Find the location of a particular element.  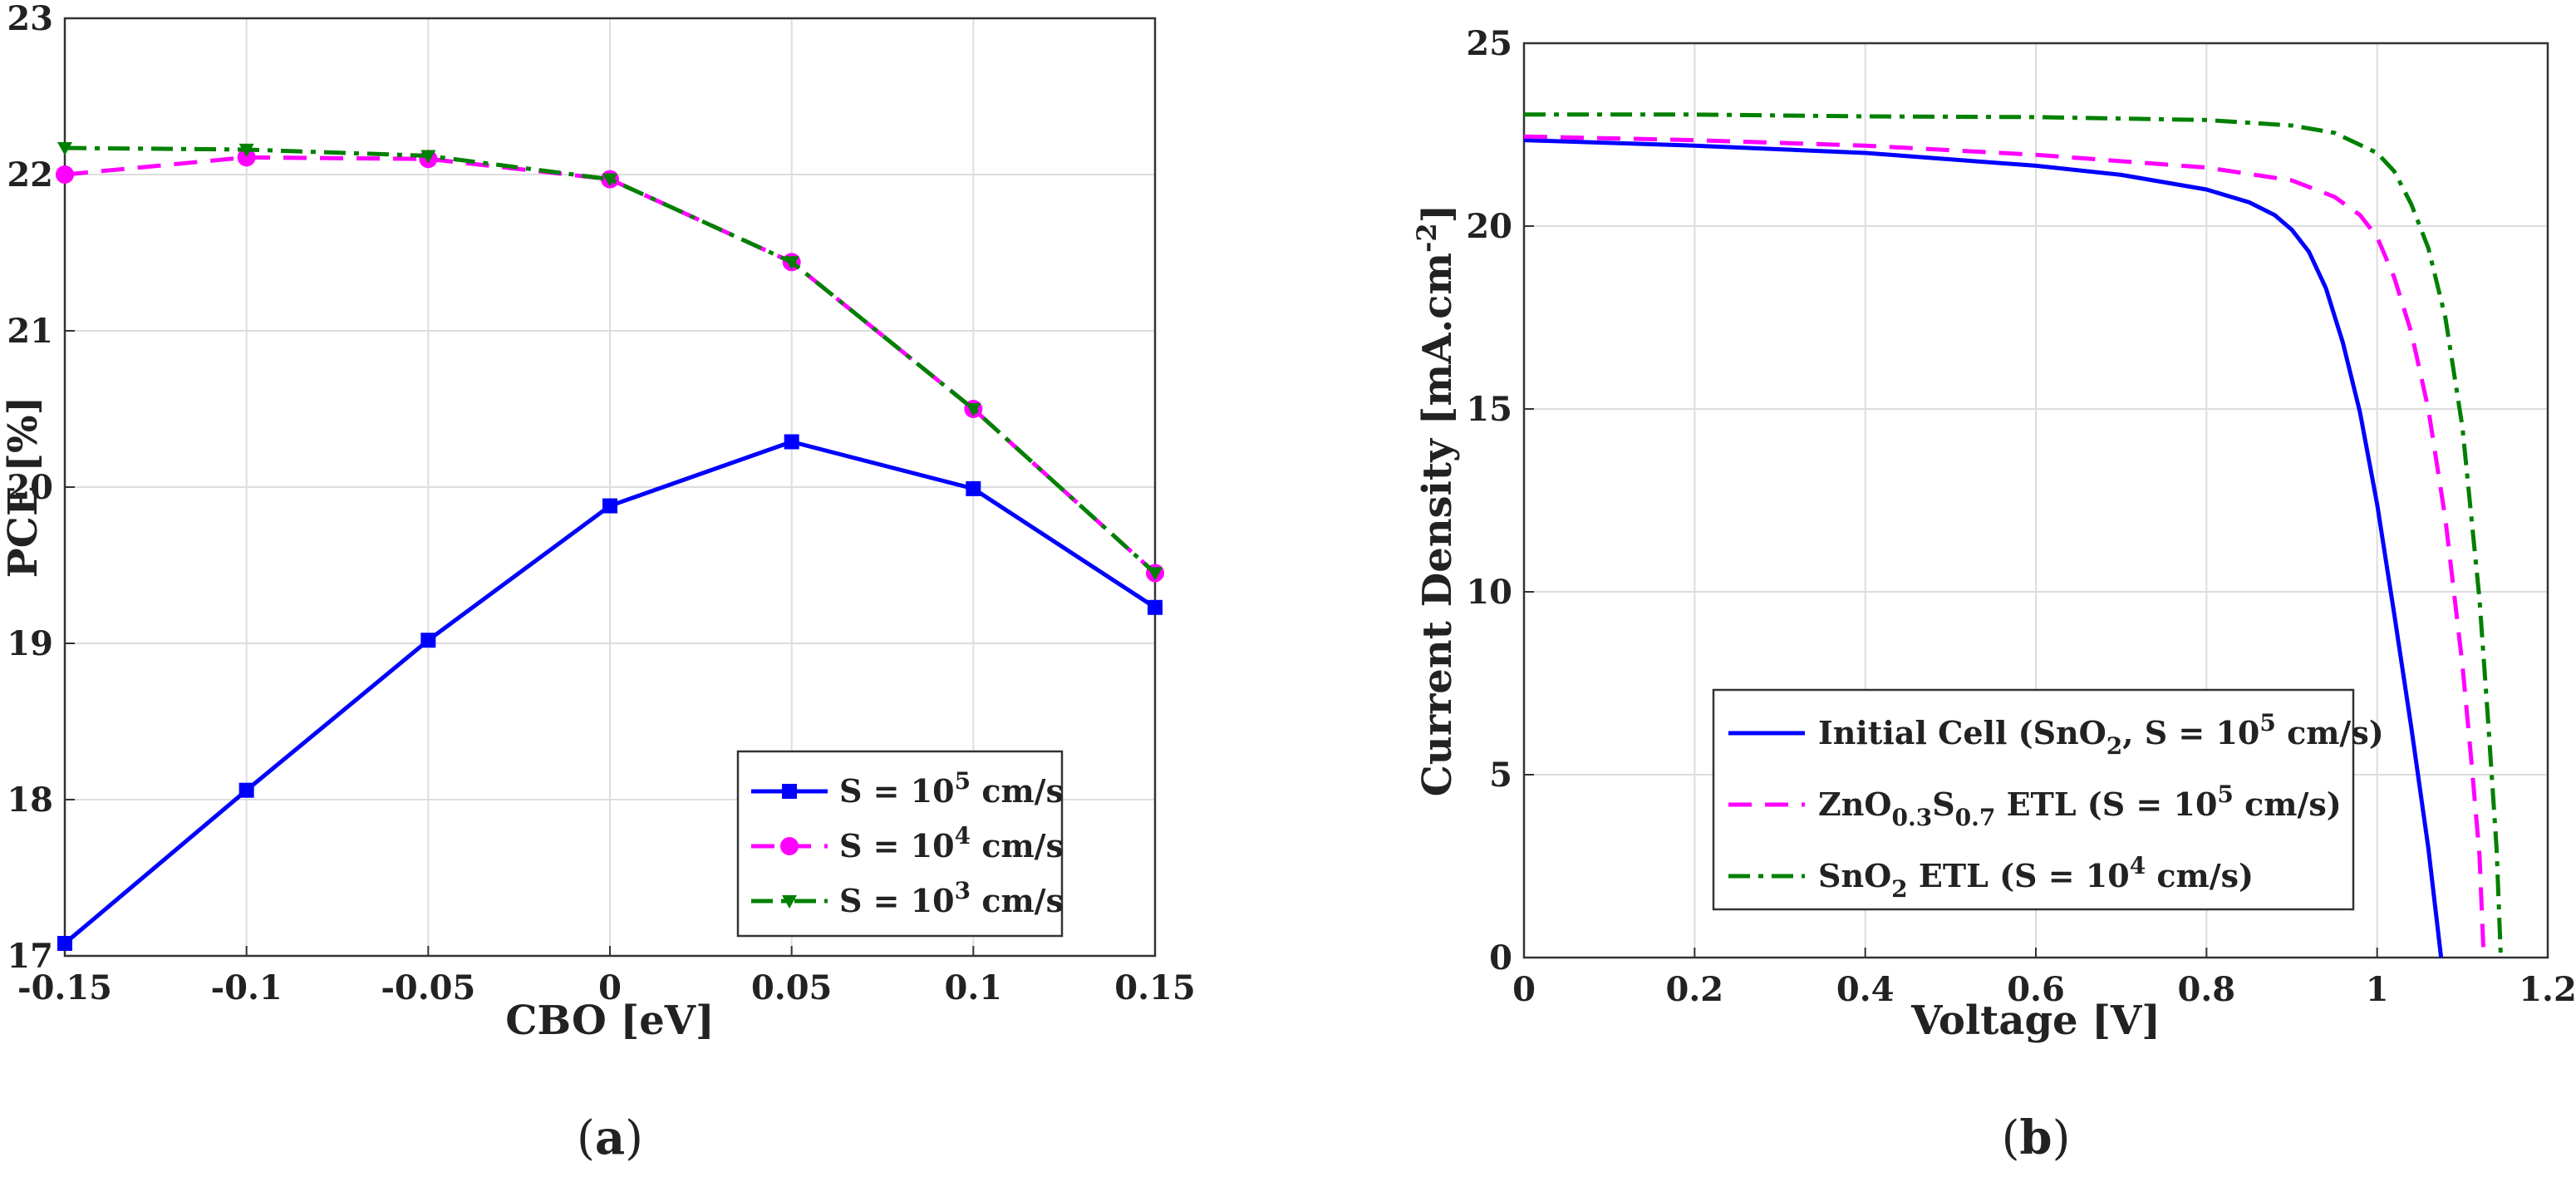

y-tick-label: 22 is located at coordinates (30, 175).